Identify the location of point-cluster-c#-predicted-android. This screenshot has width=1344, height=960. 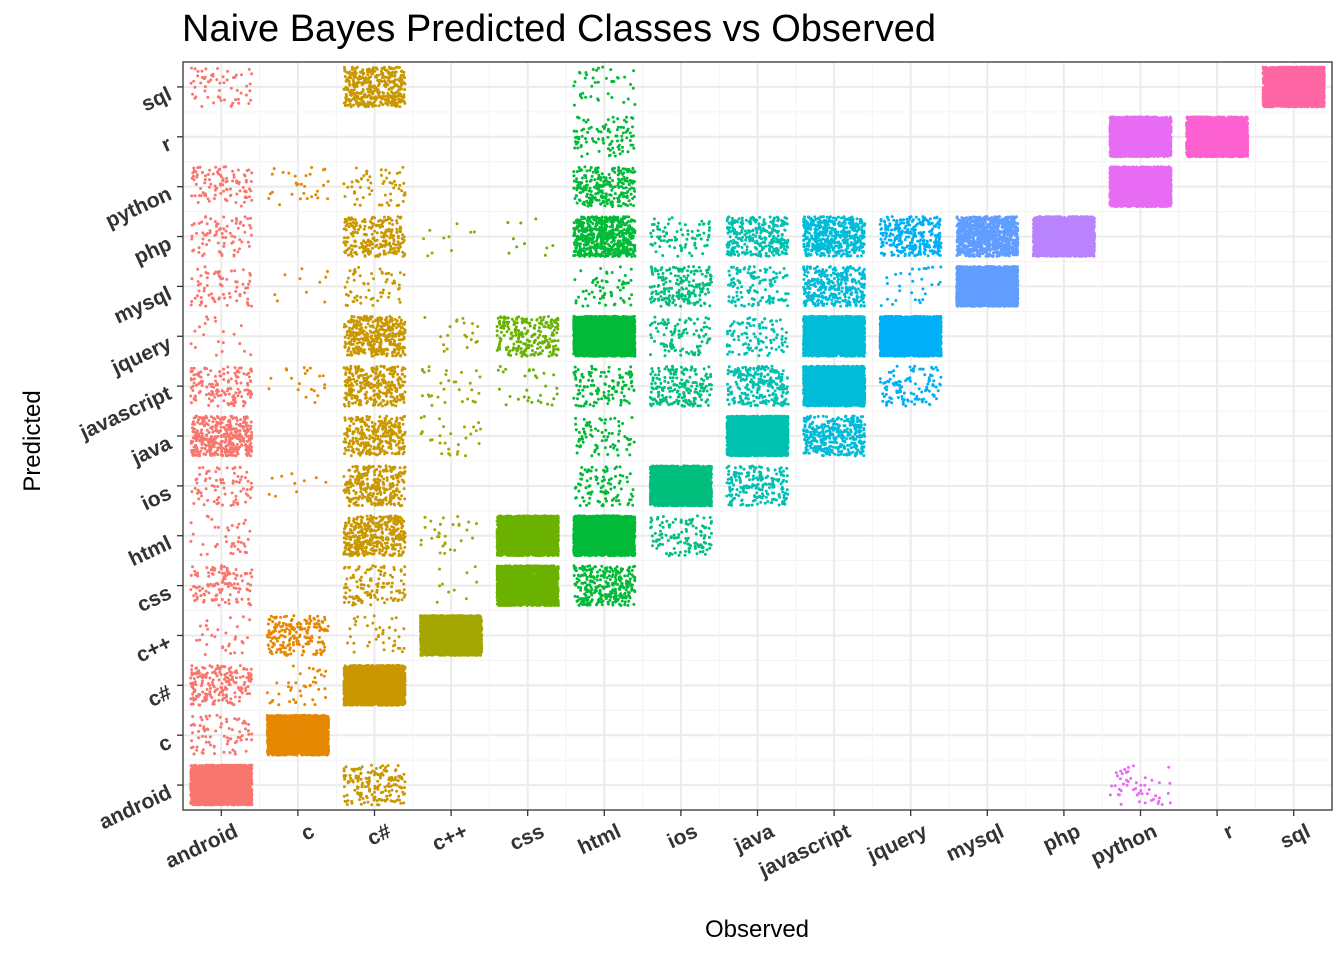
(374, 785).